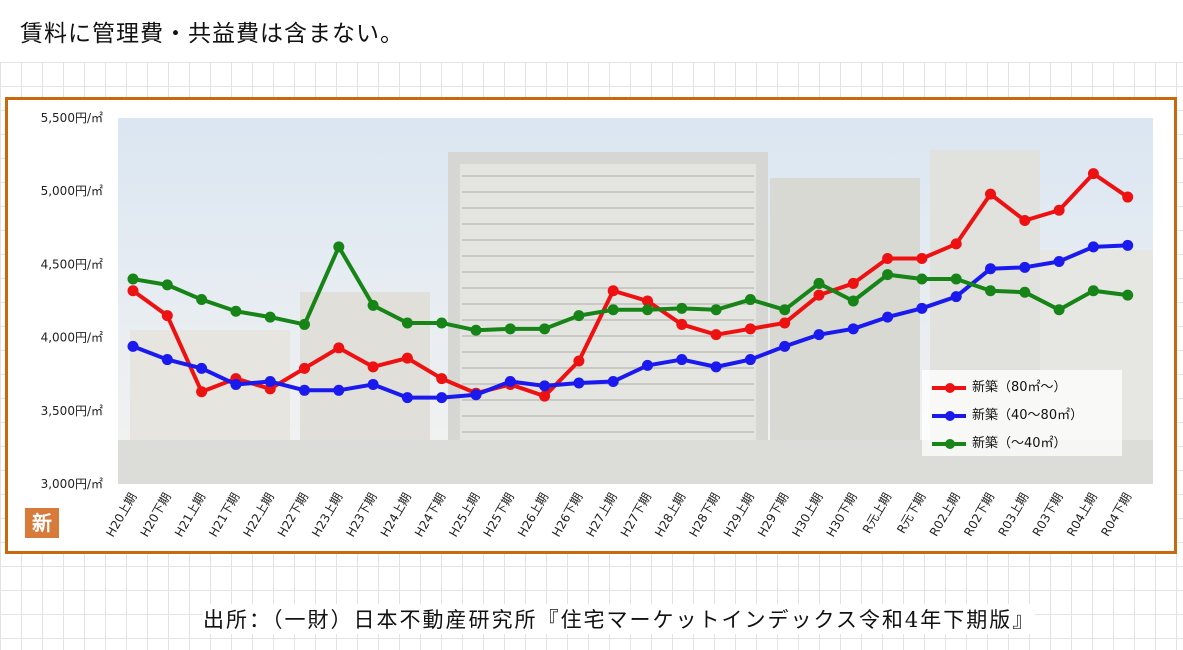 The height and width of the screenshot is (650, 1183). I want to click on x-tick-label: H27上期, so click(602, 515).